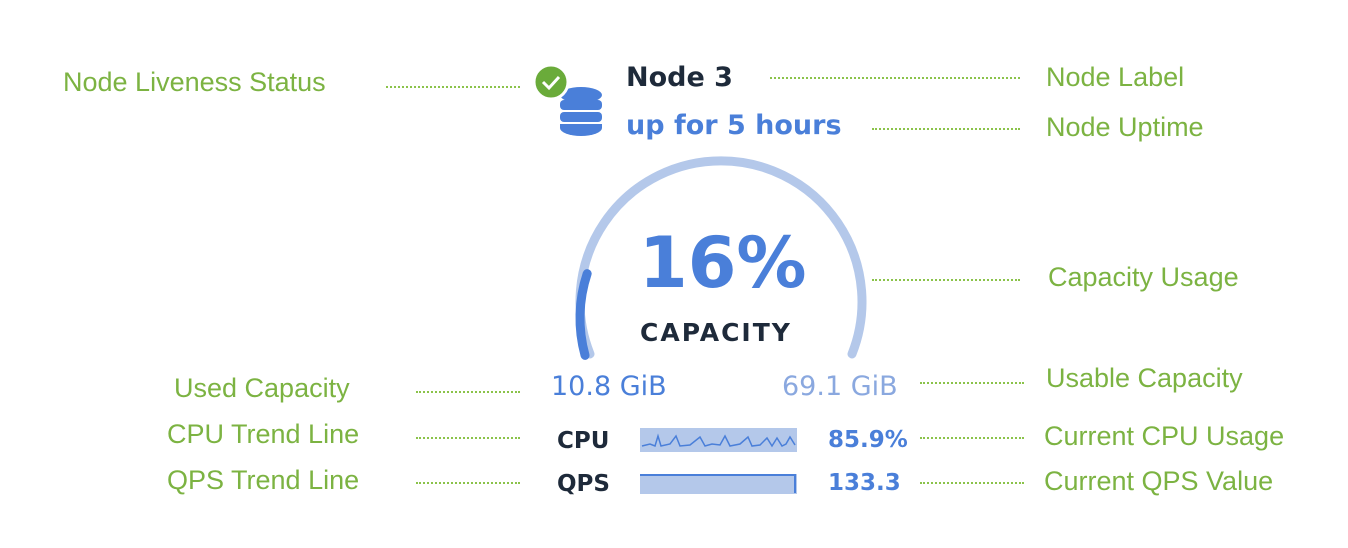 Image resolution: width=1348 pixels, height=548 pixels. Describe the element at coordinates (679, 77) in the screenshot. I see `node-label: Node 3` at that location.